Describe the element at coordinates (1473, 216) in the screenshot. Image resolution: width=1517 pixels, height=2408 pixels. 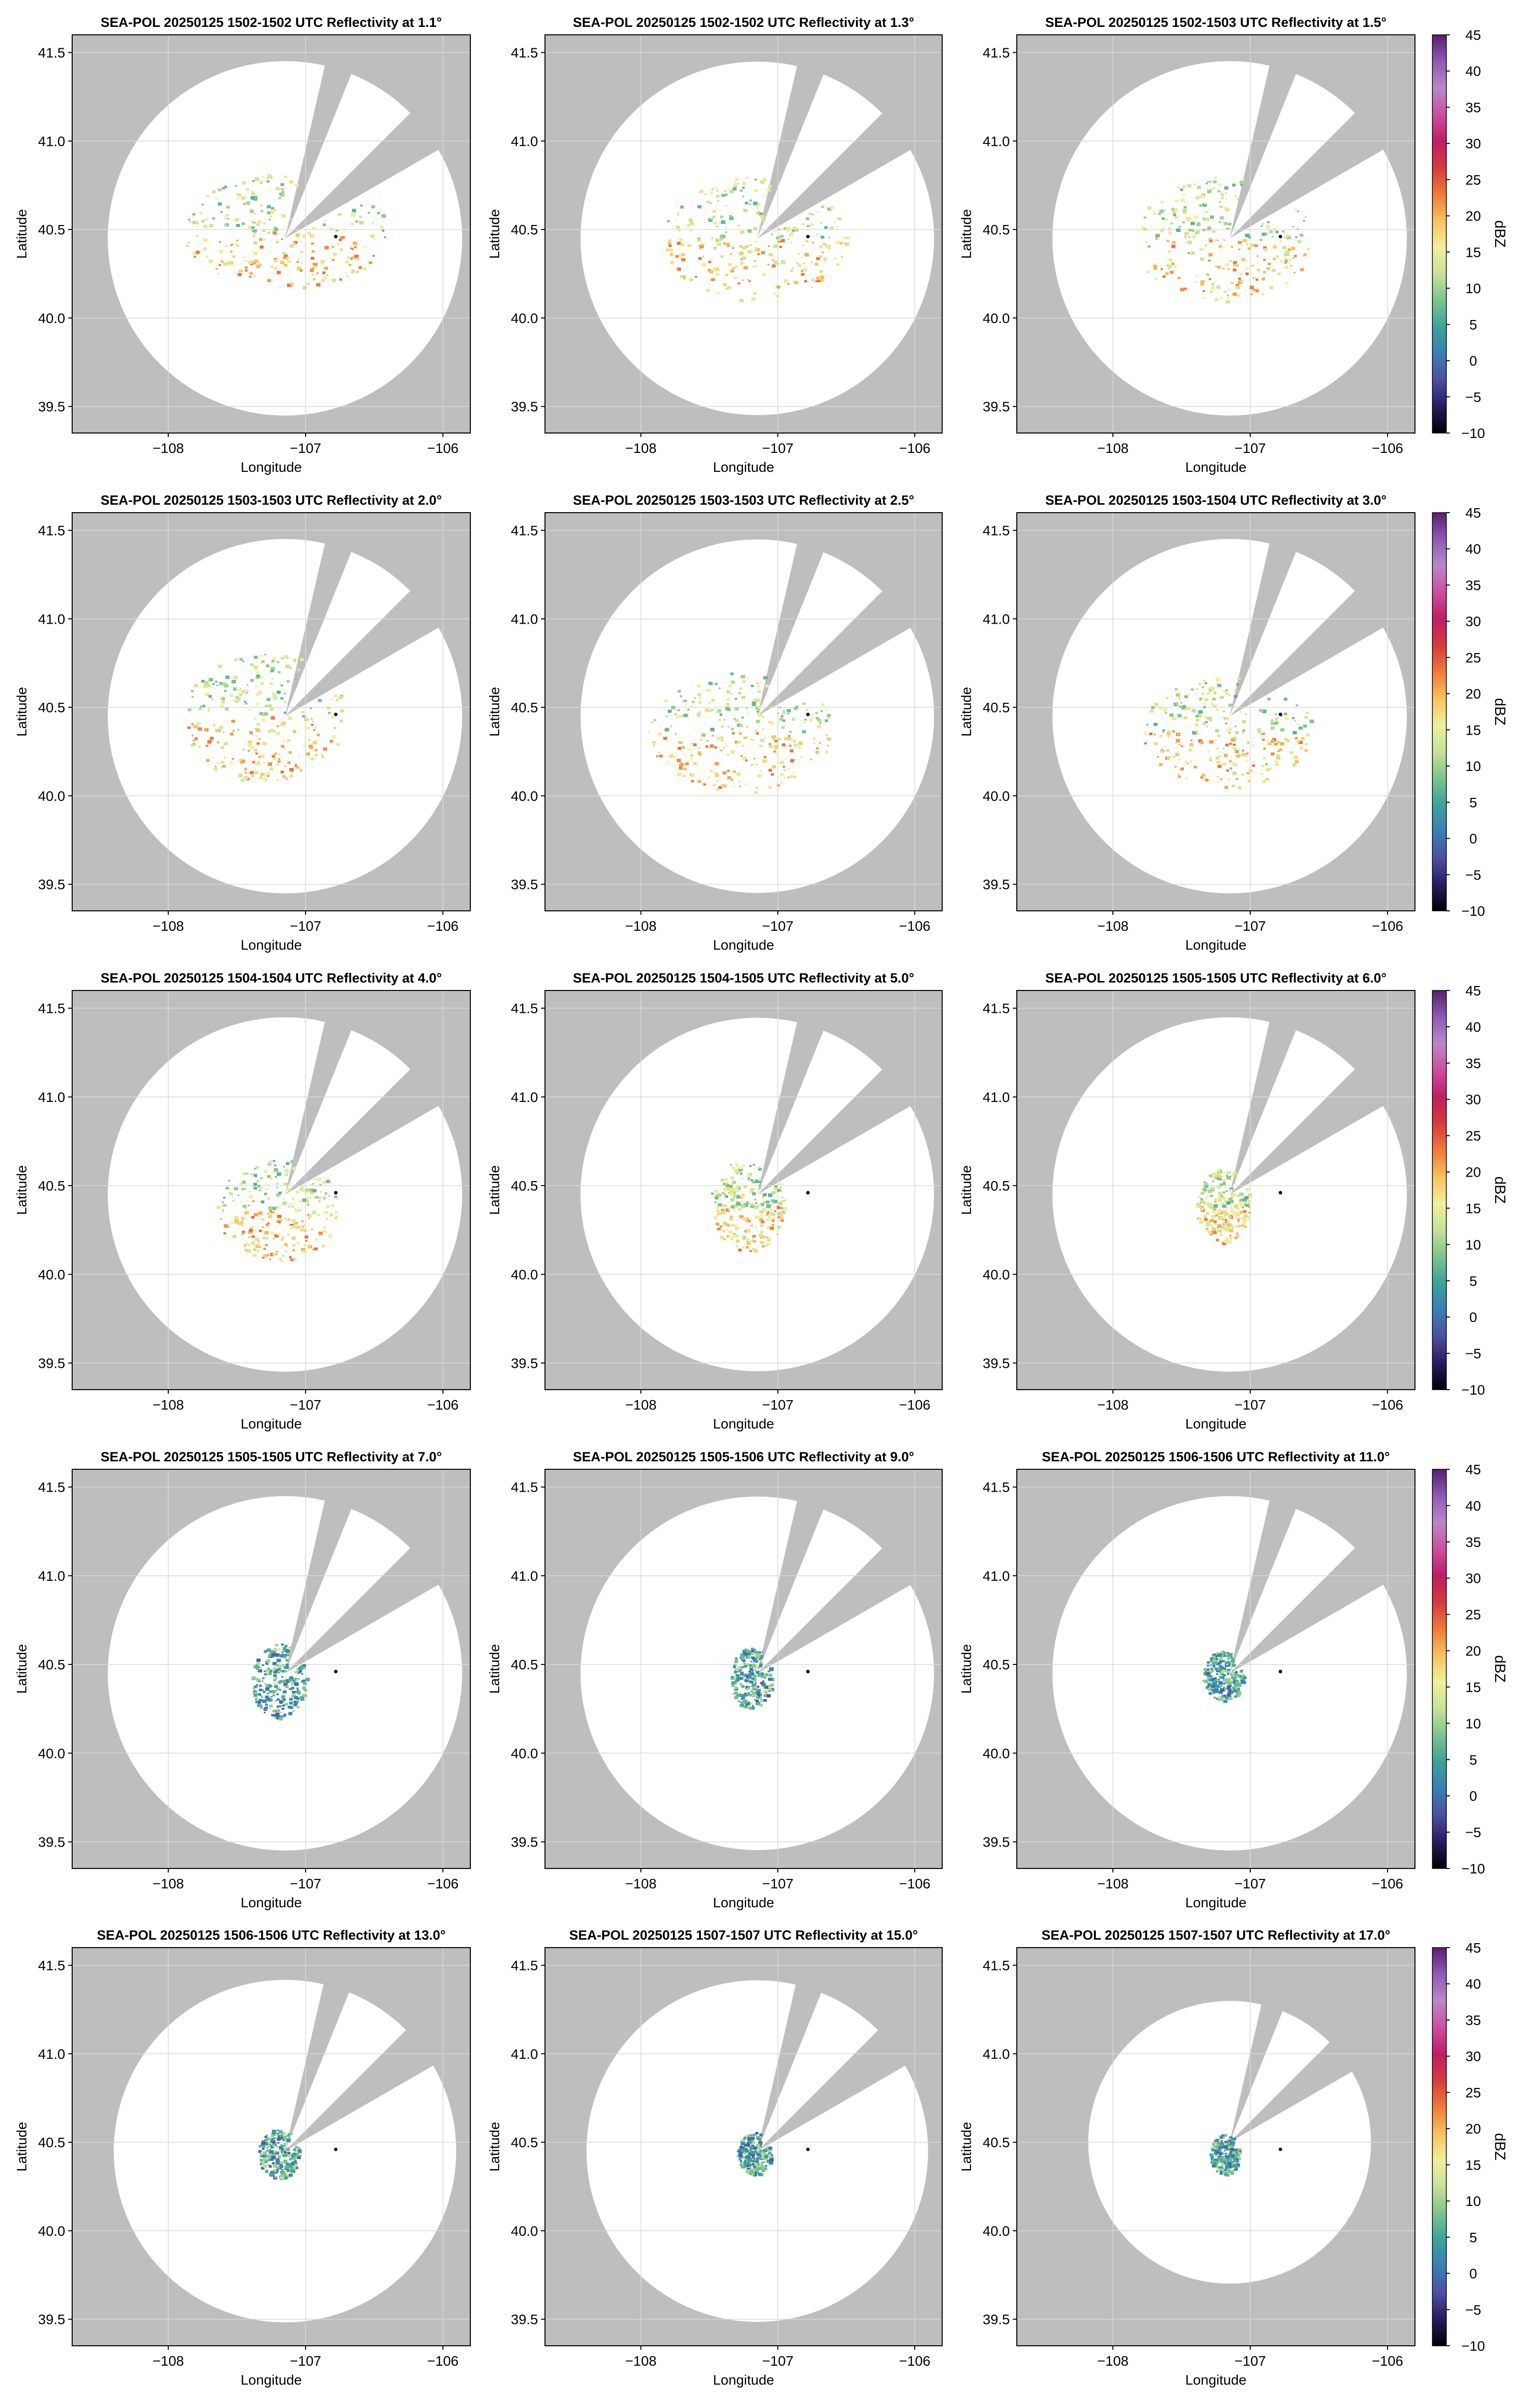
I see `colorbar-tick-label: 20` at that location.